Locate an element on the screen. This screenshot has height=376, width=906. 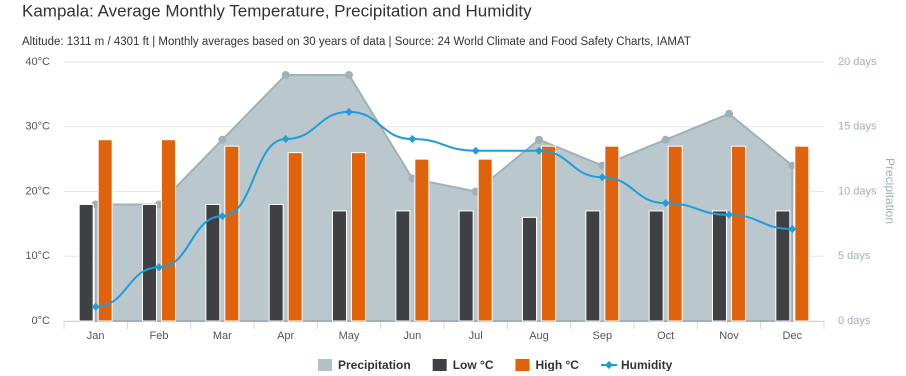
legend-label: Low °C is located at coordinates (473, 364).